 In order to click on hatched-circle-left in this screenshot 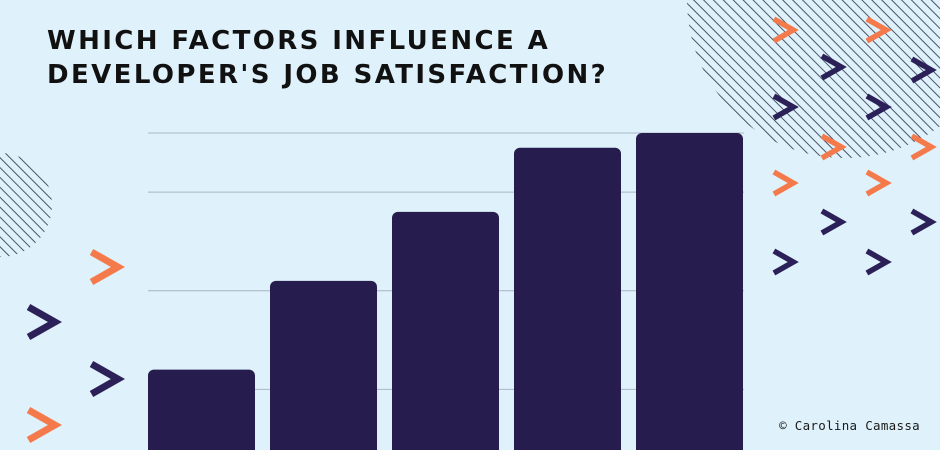, I will do `click(26, 205)`.